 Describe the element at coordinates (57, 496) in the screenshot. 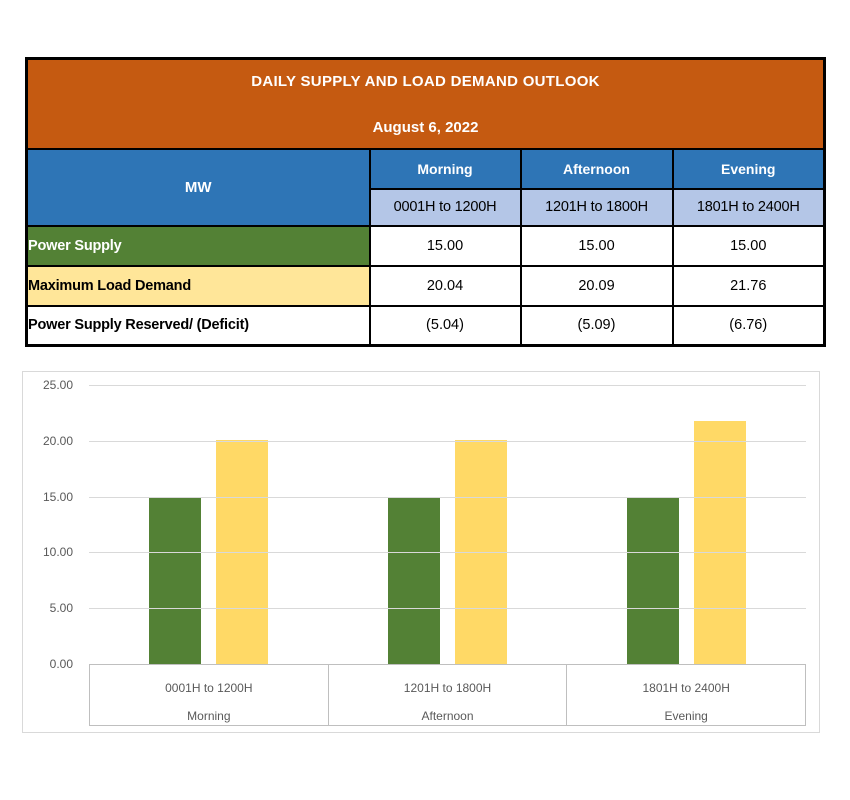

I see `y-axis-tick-label: 15.00` at that location.